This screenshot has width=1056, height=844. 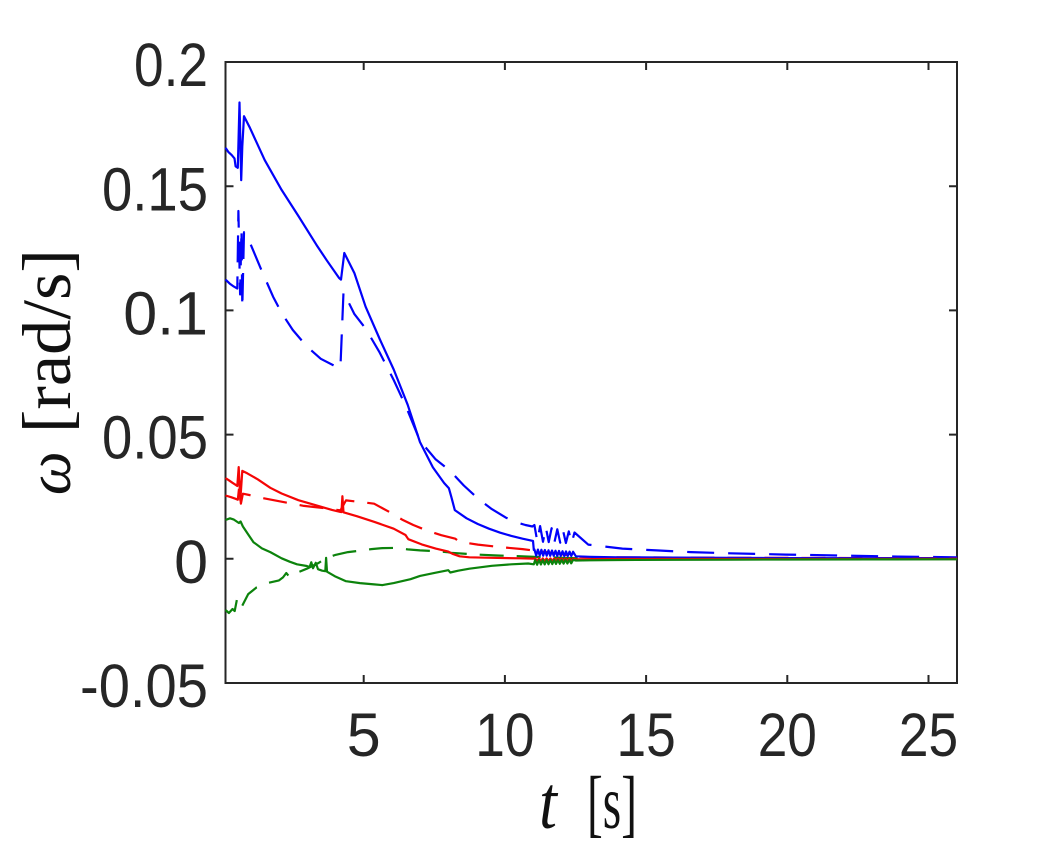 I want to click on svg-text: -0.05, so click(x=144, y=686).